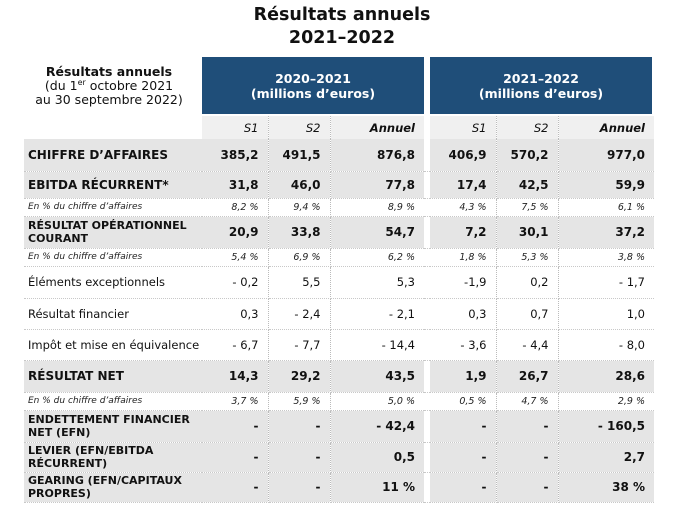 The image size is (684, 516). What do you see at coordinates (377, 401) in the screenshot?
I see `cell-value: 5,0 %` at bounding box center [377, 401].